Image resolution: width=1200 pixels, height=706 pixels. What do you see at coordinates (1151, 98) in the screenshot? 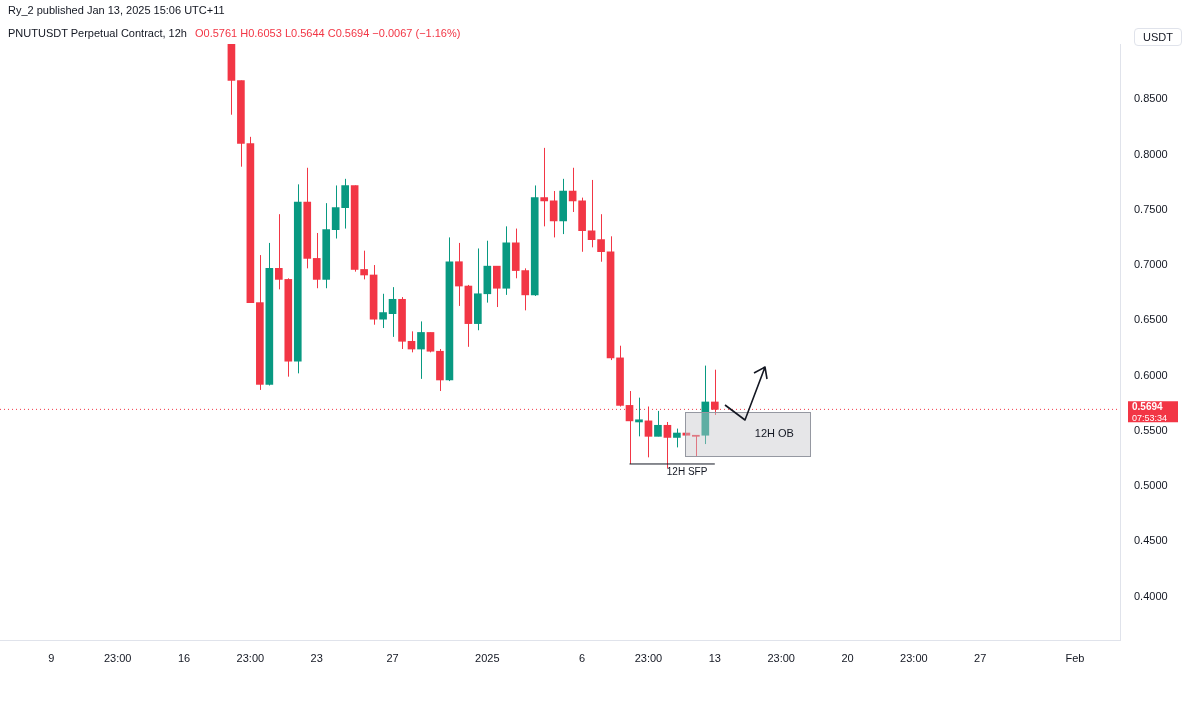
I see `y-tick-label: 0.8500` at bounding box center [1151, 98].